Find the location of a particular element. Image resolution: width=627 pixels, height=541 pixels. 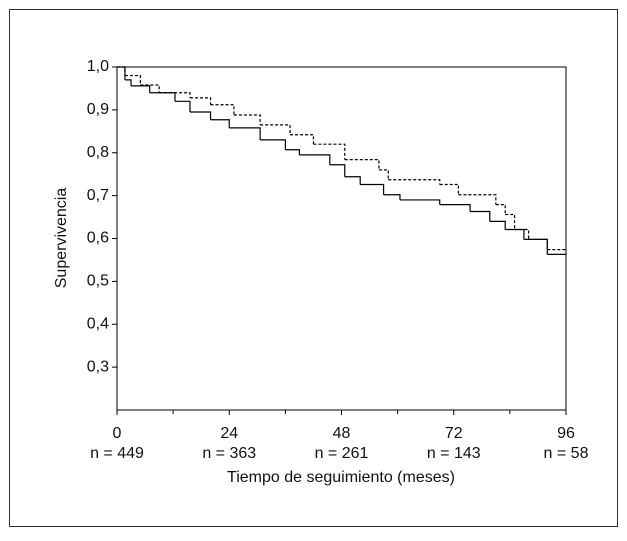

y-axis-label: Supervivencia is located at coordinates (61, 238).